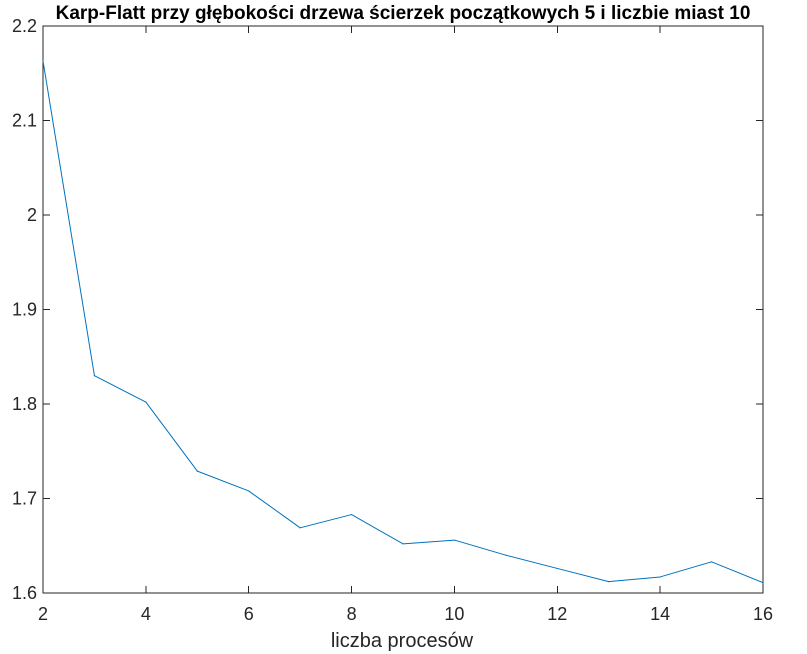 The image size is (807, 654). Describe the element at coordinates (24, 499) in the screenshot. I see `y-tick-label: 1.7` at that location.